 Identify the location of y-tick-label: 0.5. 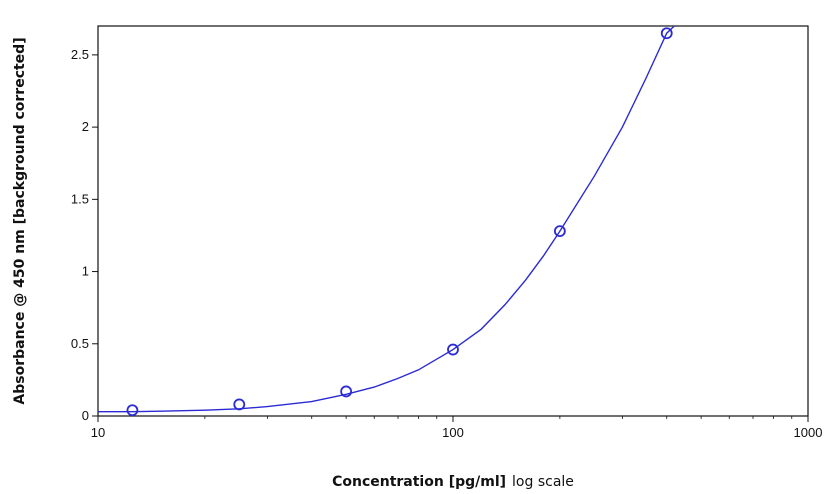
(80, 343).